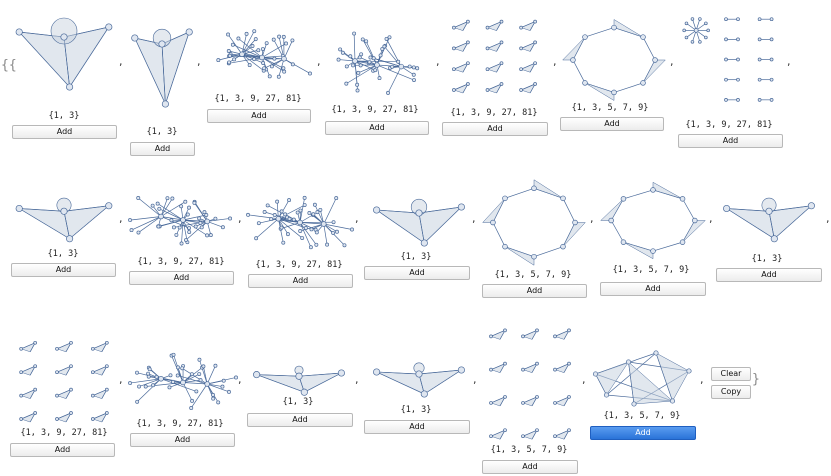 This screenshot has width=831, height=476. I want to click on sep-15: ,, so click(240, 379).